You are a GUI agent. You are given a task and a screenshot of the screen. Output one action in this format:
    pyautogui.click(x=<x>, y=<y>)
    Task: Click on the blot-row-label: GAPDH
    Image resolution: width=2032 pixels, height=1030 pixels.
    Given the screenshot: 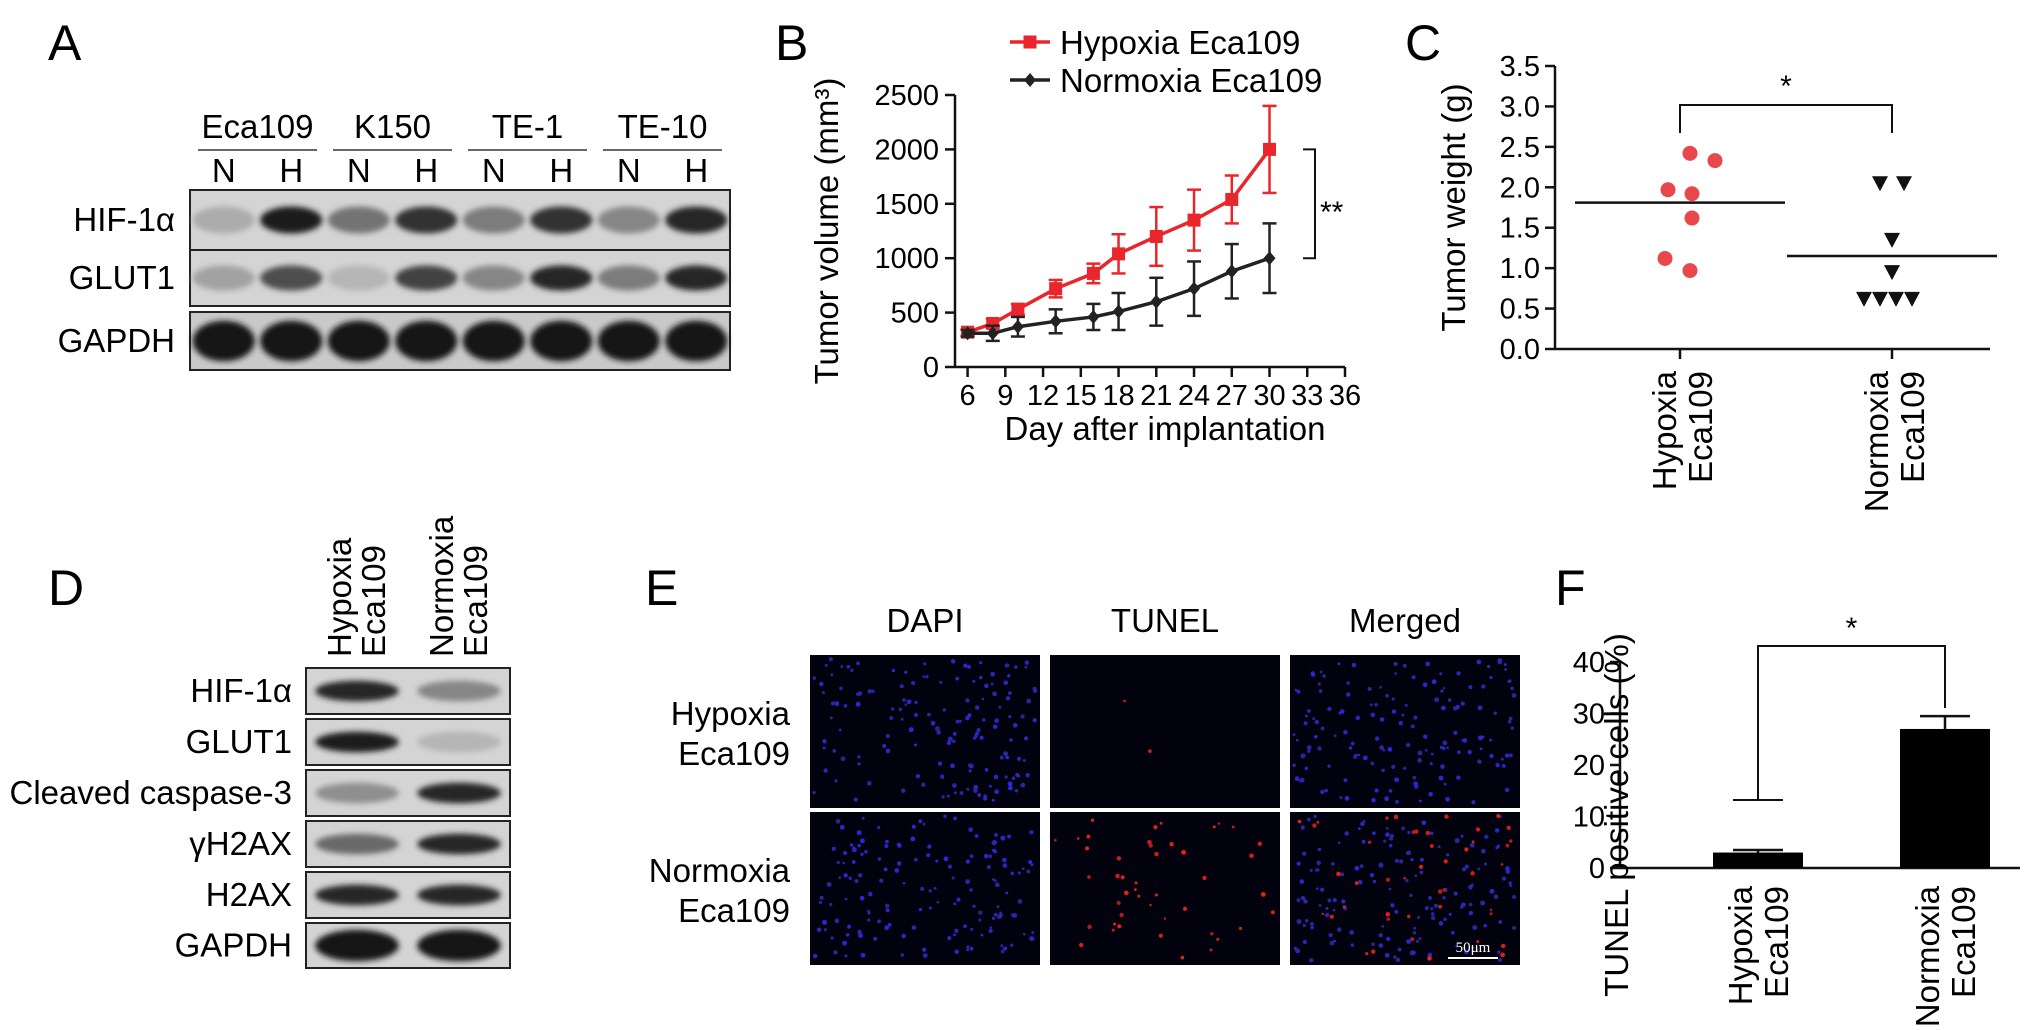 What is the action you would take?
    pyautogui.click(x=233, y=945)
    